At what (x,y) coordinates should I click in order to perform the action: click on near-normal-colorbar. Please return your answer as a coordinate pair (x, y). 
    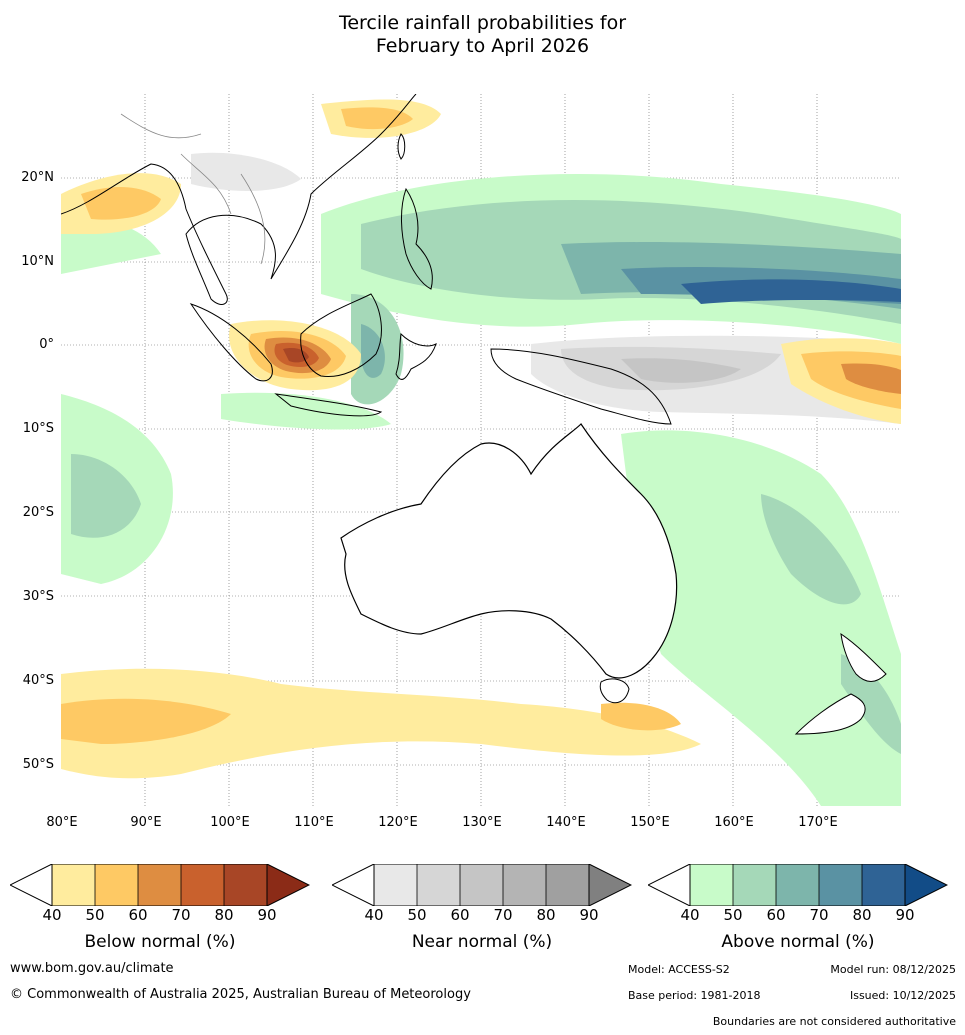
    Looking at the image, I should click on (482, 885).